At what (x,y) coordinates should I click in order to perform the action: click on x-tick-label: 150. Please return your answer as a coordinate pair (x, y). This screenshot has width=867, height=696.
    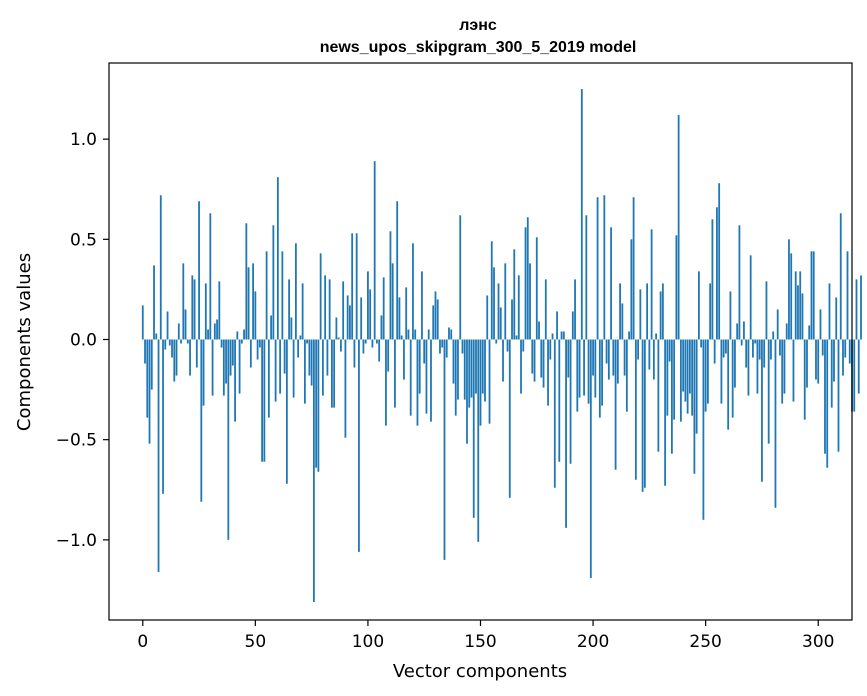
    Looking at the image, I should click on (480, 642).